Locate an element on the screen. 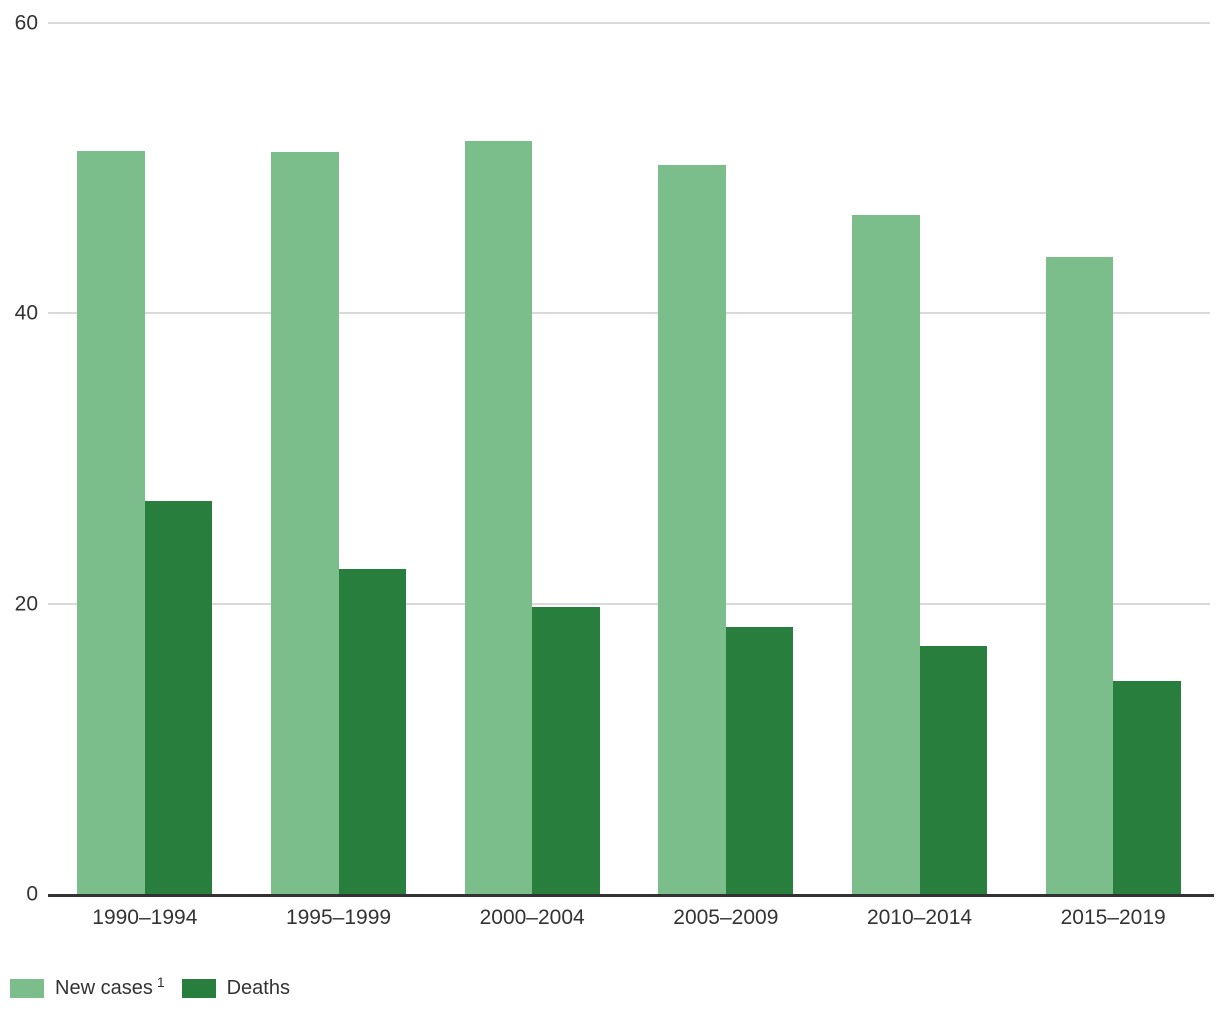 The height and width of the screenshot is (1020, 1220). legend-footnote-marker: 1 is located at coordinates (160, 981).